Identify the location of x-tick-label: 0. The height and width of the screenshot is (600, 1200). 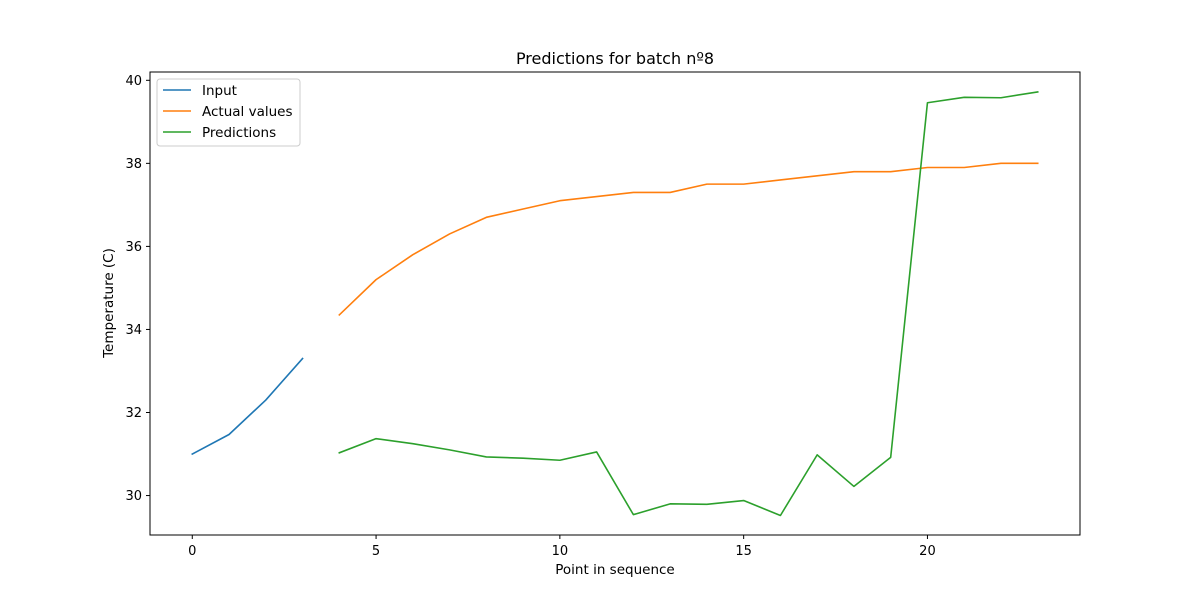
(192, 551).